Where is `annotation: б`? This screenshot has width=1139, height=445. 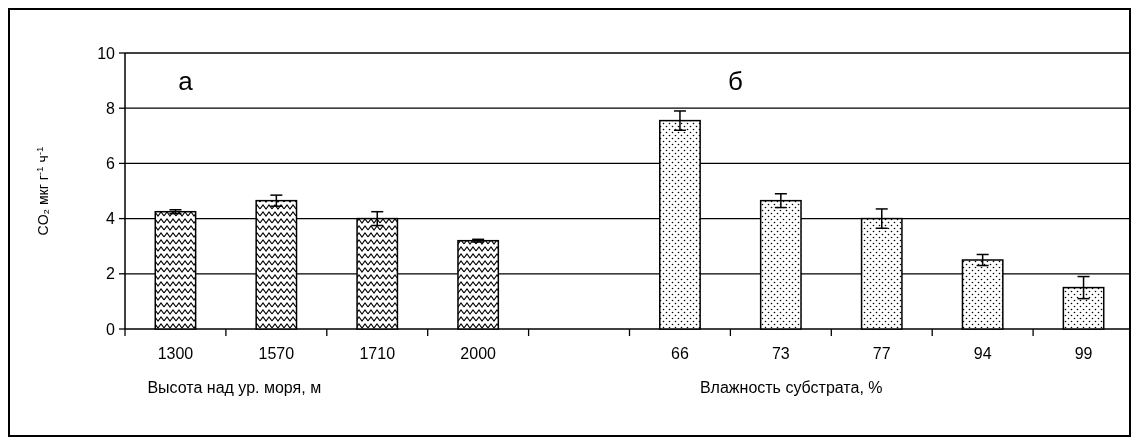 annotation: б is located at coordinates (735, 81).